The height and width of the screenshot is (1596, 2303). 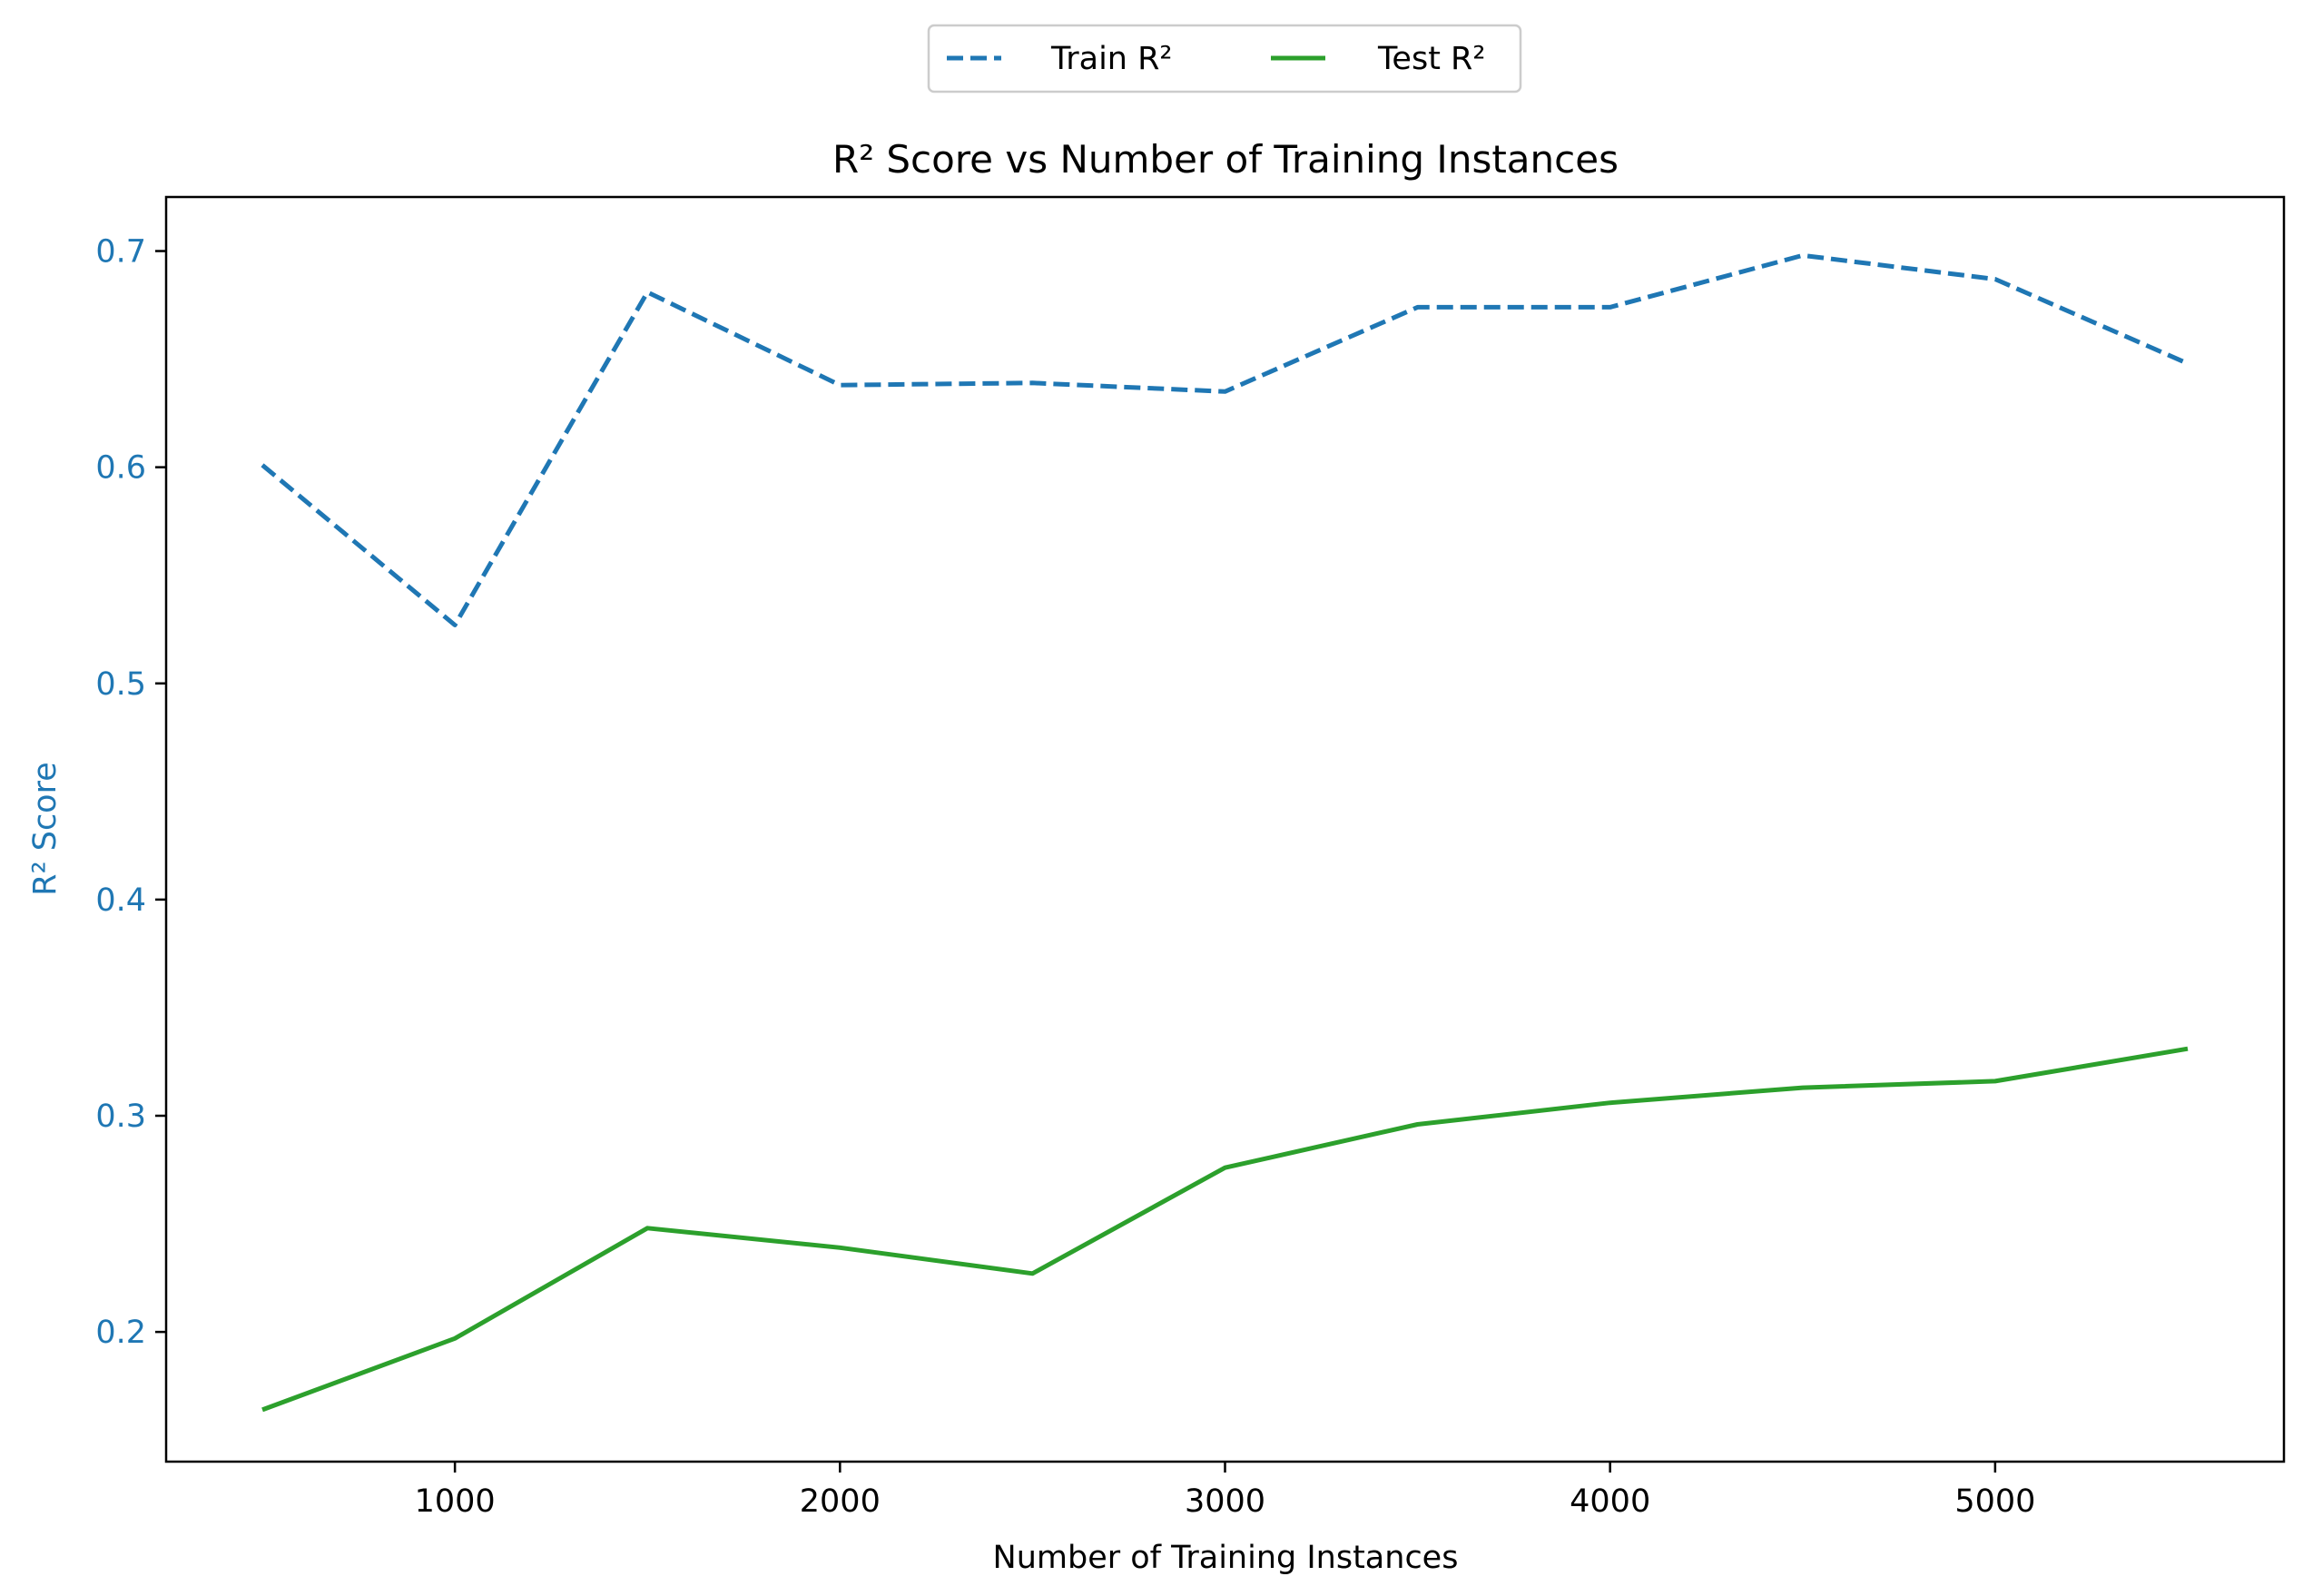 What do you see at coordinates (45, 829) in the screenshot?
I see `y-axis-label: R² Score` at bounding box center [45, 829].